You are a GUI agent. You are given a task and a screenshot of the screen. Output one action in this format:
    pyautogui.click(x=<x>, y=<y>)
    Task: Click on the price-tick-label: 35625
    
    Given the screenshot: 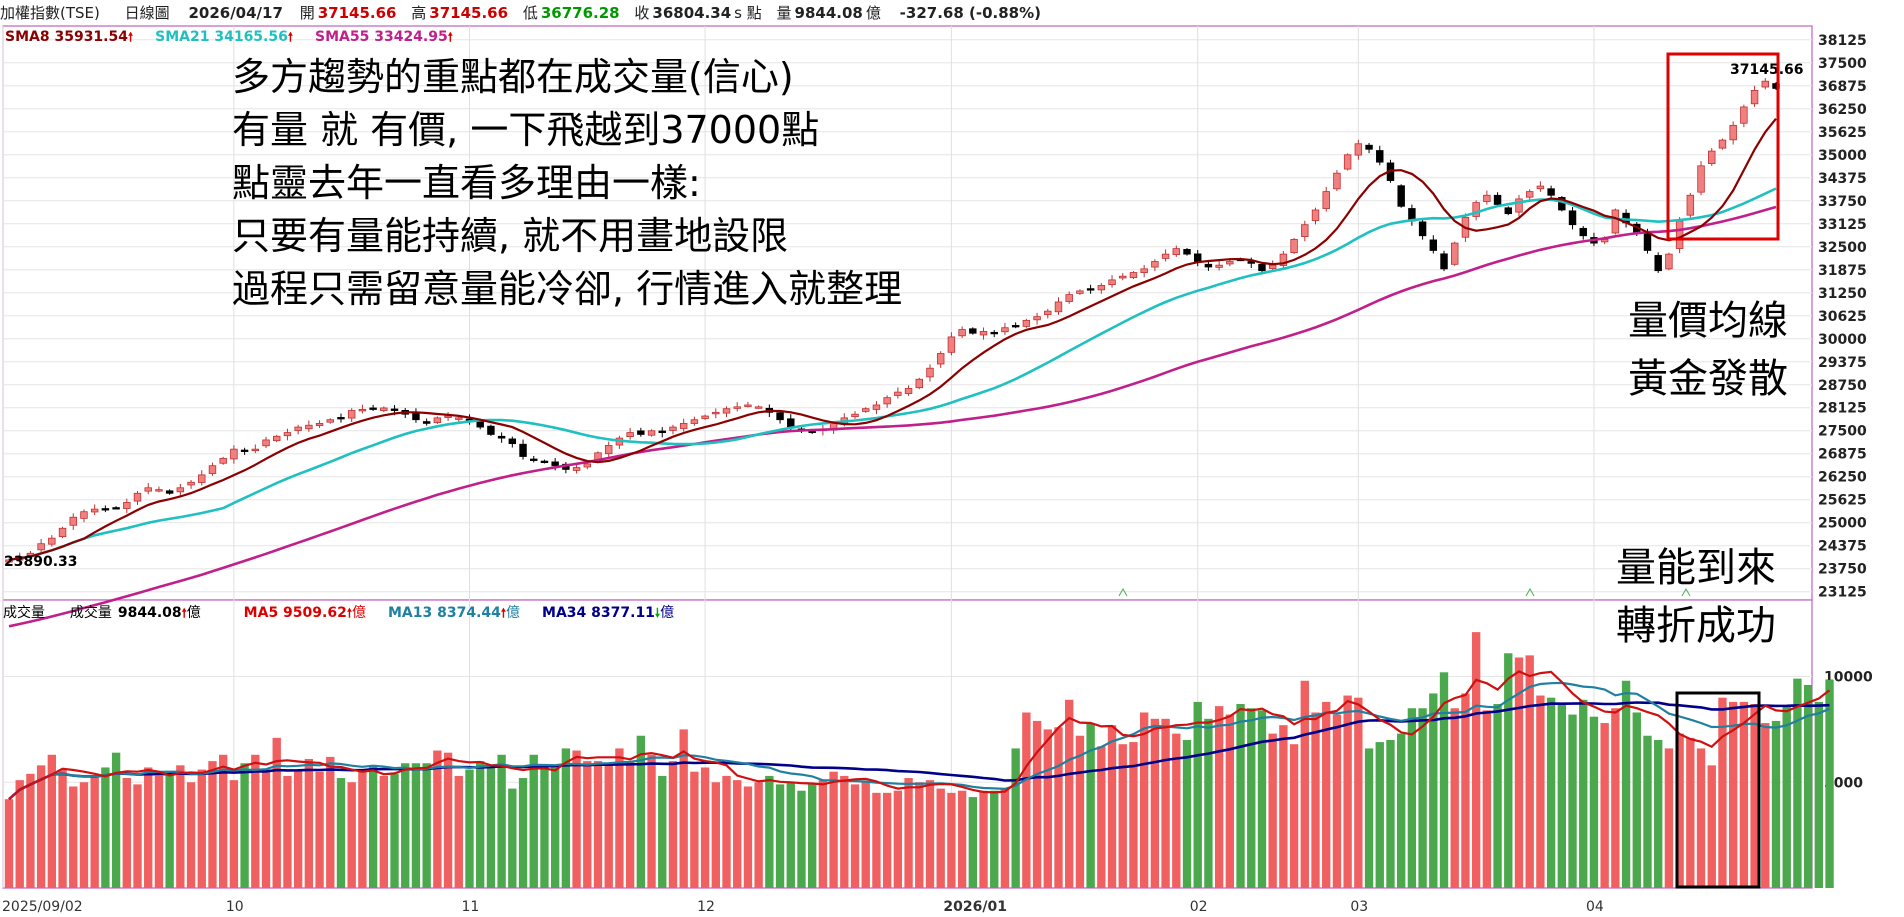 What is the action you would take?
    pyautogui.click(x=1842, y=133)
    